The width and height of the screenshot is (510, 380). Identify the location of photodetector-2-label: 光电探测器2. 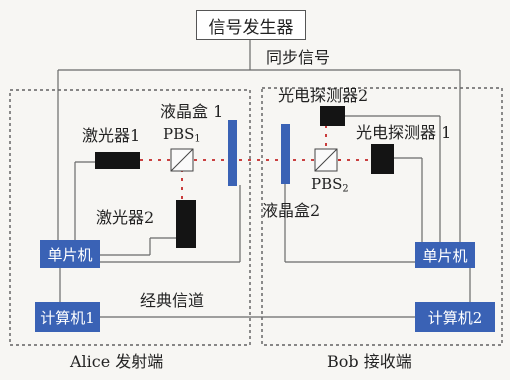
(323, 95).